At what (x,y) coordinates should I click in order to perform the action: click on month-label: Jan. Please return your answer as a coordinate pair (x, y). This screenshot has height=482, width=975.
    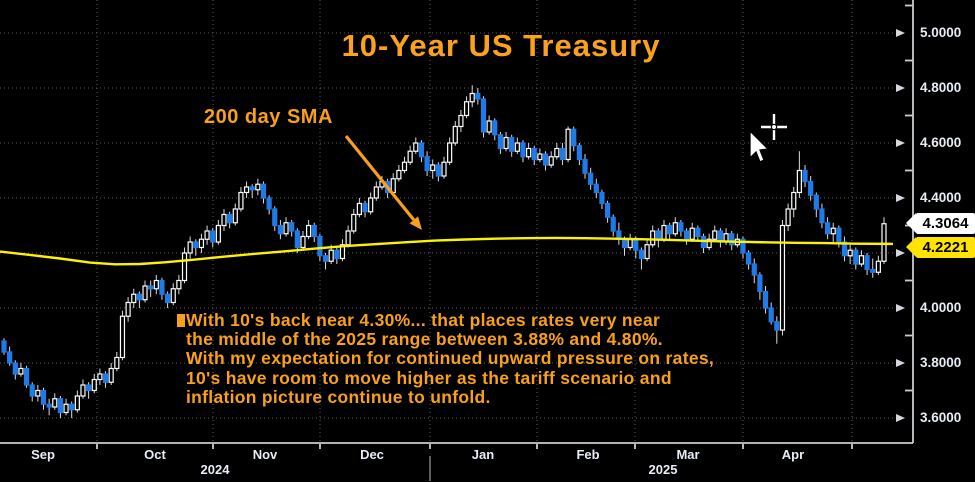
    Looking at the image, I should click on (483, 454).